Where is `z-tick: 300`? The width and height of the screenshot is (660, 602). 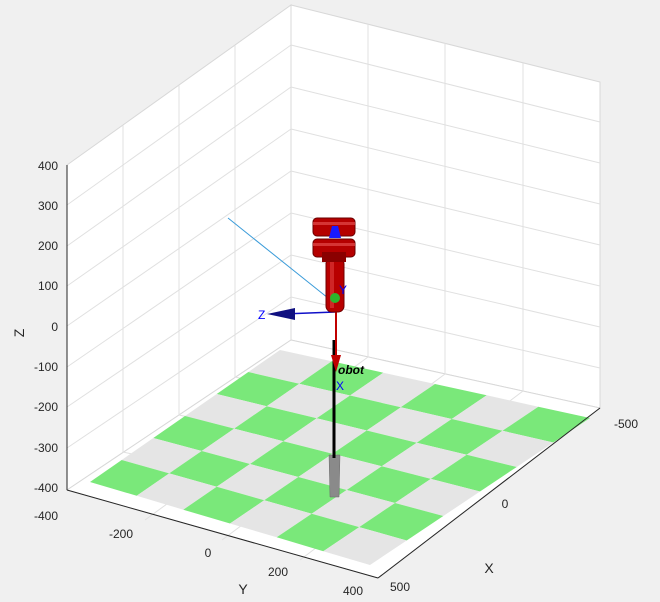
z-tick: 300 is located at coordinates (48, 206).